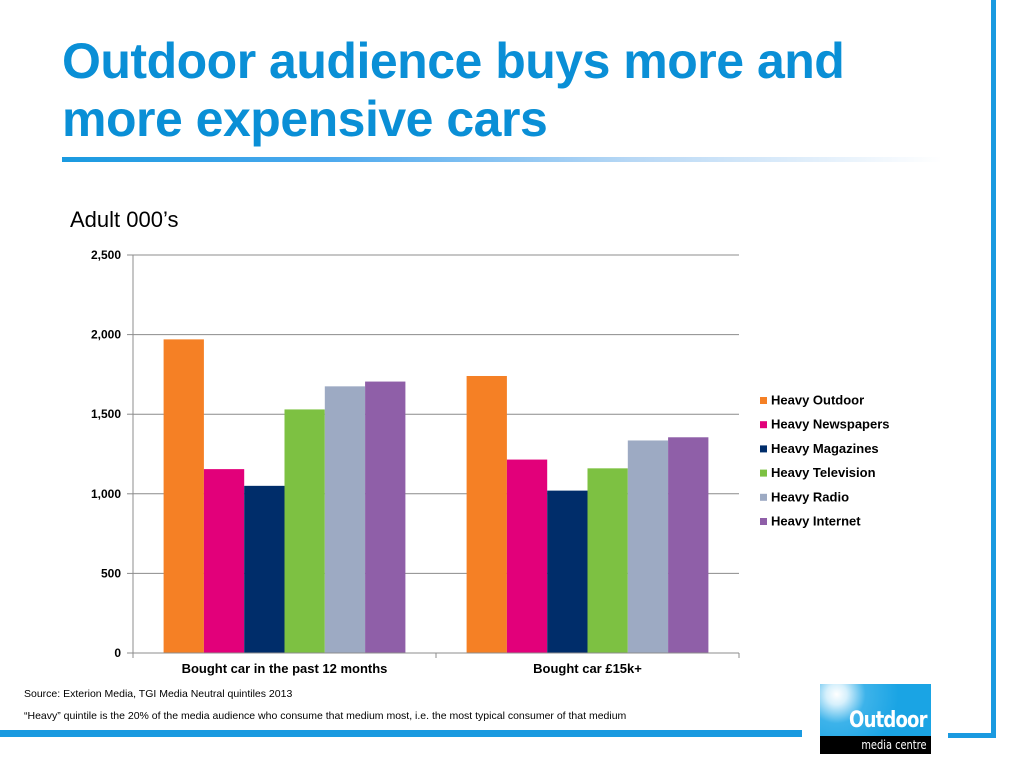 This screenshot has height=768, width=1024. Describe the element at coordinates (830, 424) in the screenshot. I see `legend-label: Heavy Newspapers` at that location.